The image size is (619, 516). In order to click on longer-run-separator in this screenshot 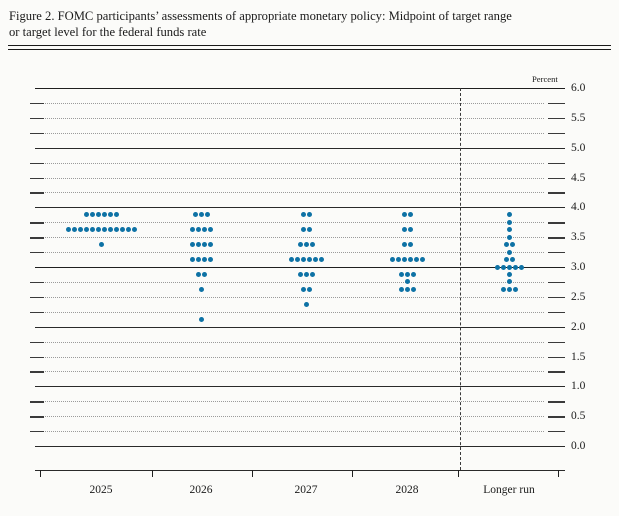, I will do `click(460, 279)`.